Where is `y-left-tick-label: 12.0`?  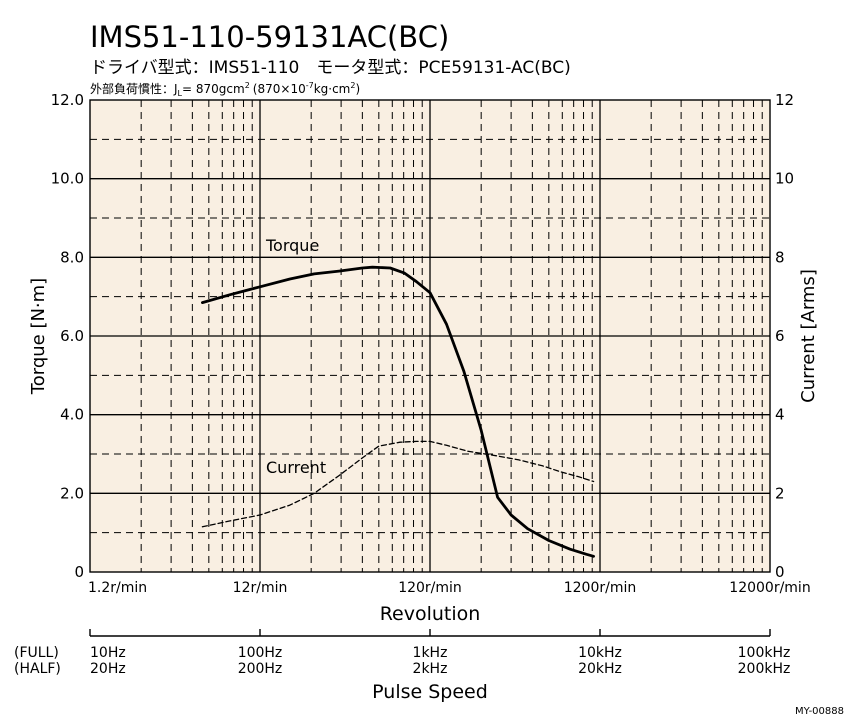 y-left-tick-label: 12.0 is located at coordinates (67, 100).